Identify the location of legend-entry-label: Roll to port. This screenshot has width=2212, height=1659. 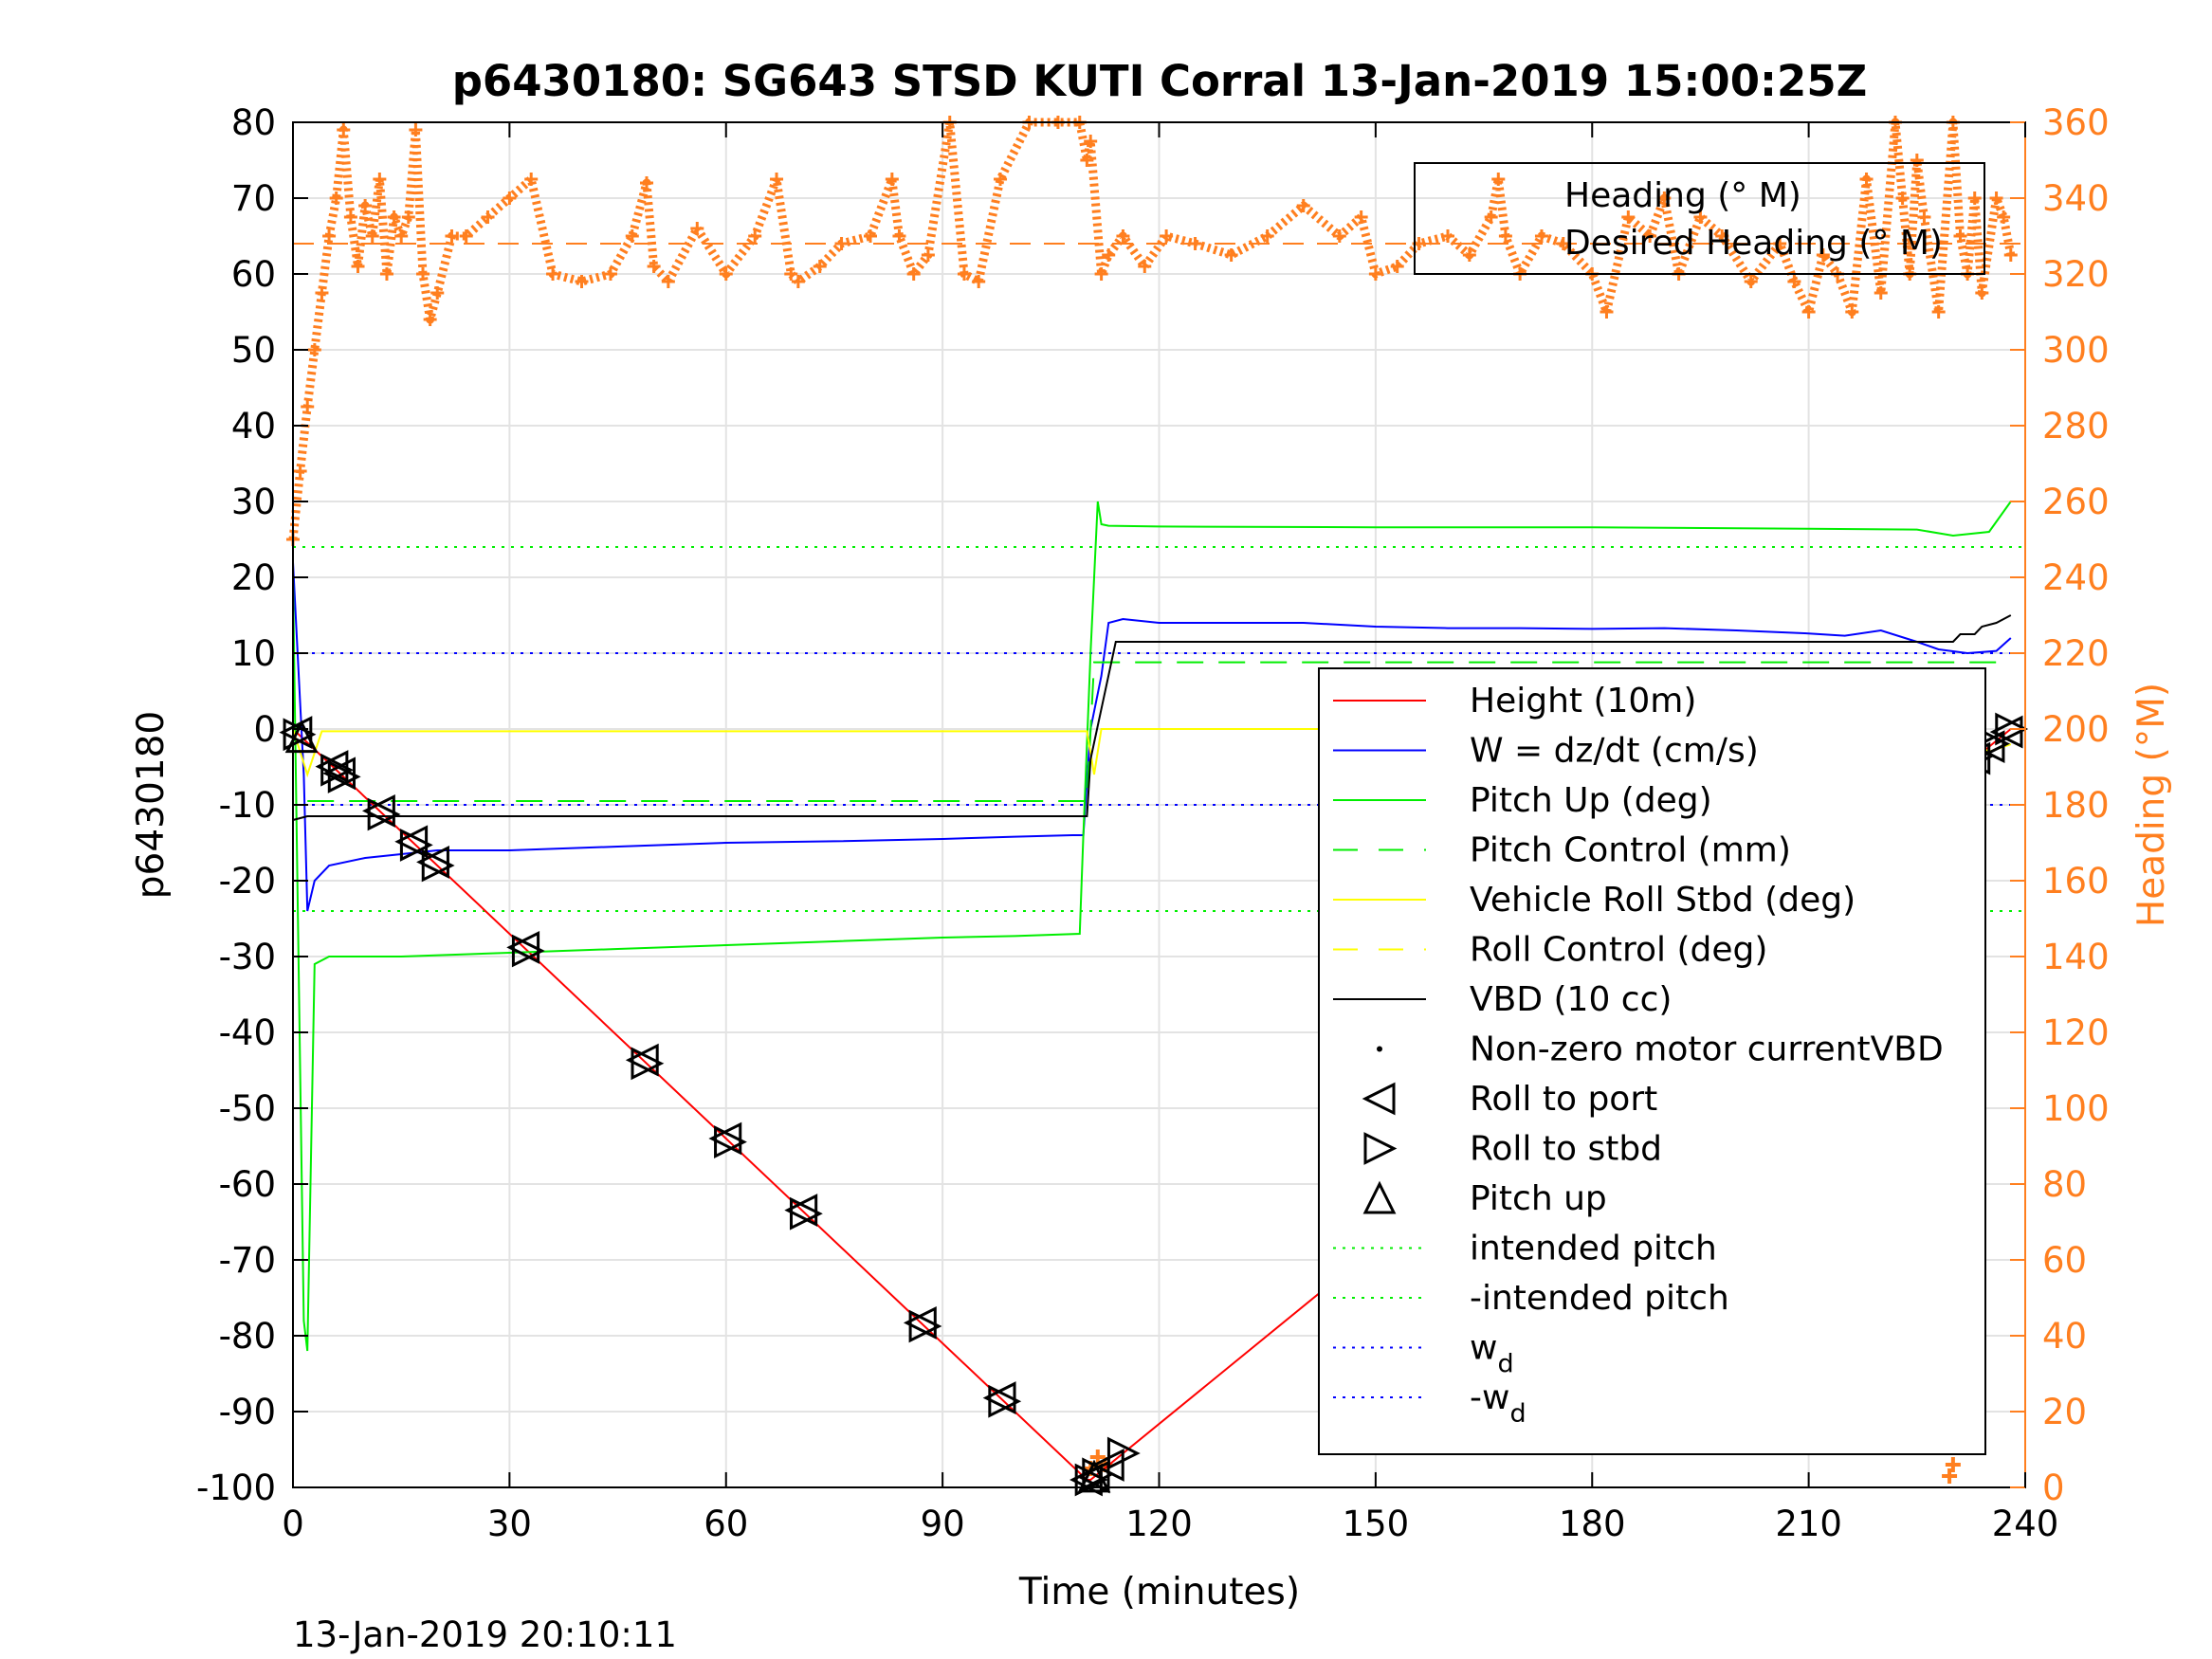
(1563, 1099).